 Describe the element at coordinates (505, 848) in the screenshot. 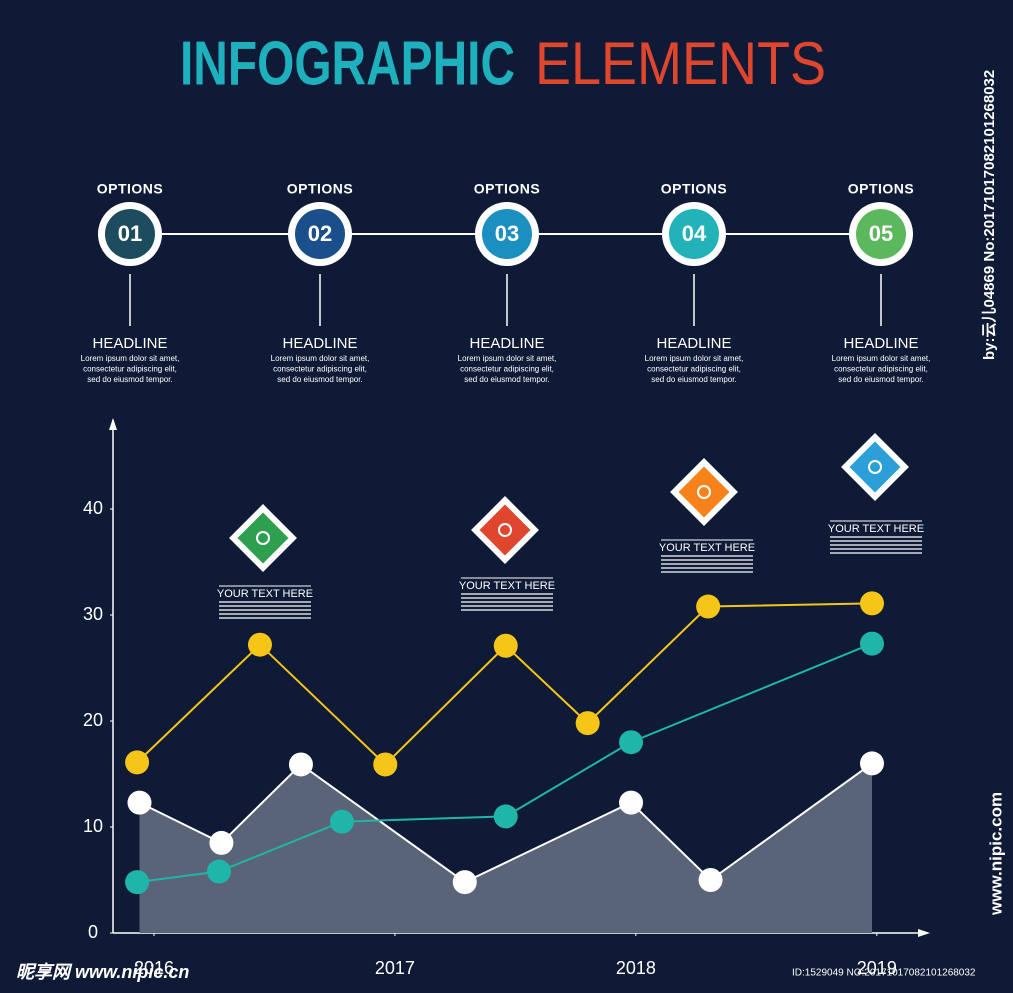

I see `area` at that location.